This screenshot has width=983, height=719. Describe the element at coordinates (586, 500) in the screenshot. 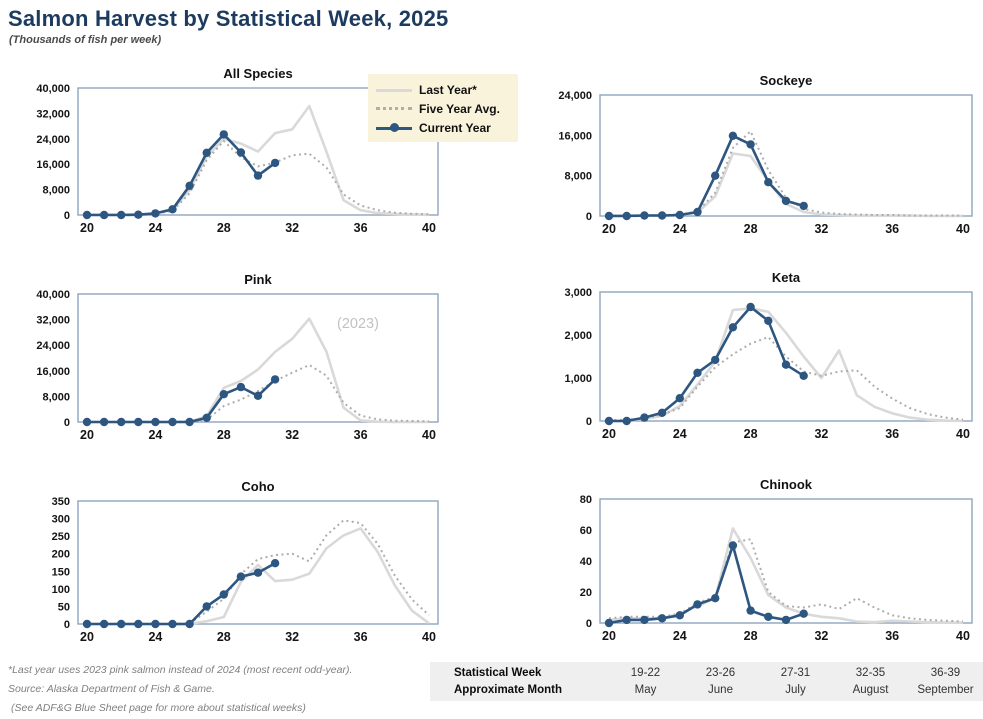

I see `svg-text: 80` at that location.